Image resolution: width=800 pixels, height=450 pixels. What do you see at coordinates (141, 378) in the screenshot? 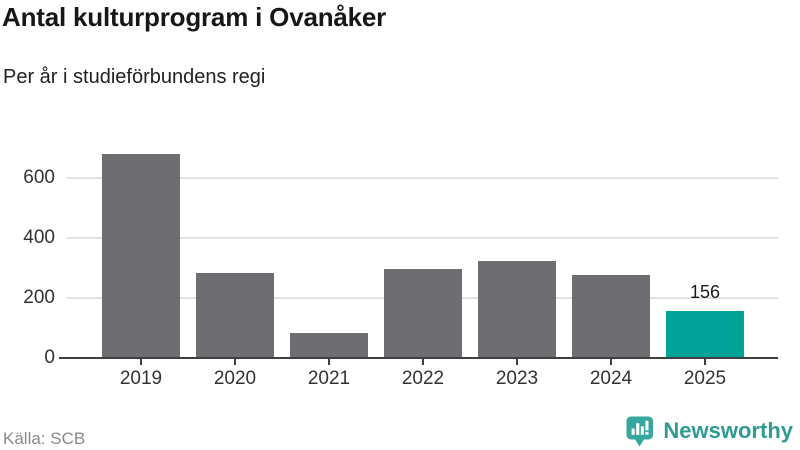
I see `x-axis-tick-label: 2019` at bounding box center [141, 378].